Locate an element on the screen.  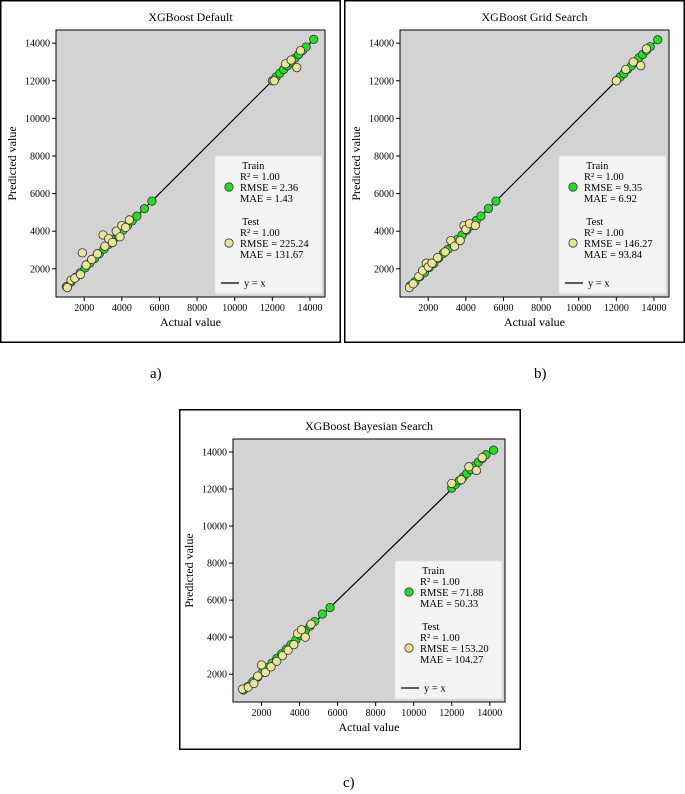
x-tick-label: 12000 is located at coordinates (272, 308).